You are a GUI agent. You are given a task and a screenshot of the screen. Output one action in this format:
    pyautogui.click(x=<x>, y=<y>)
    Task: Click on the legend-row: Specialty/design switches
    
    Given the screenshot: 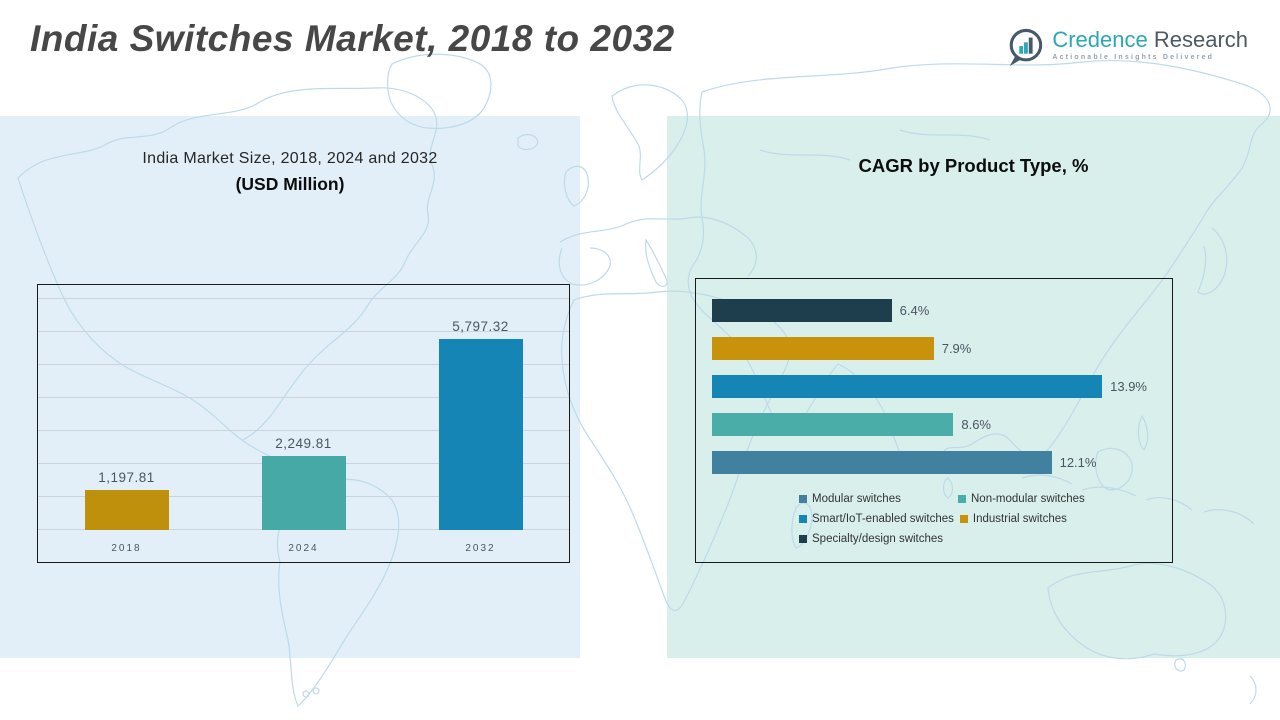 What is the action you would take?
    pyautogui.click(x=942, y=539)
    